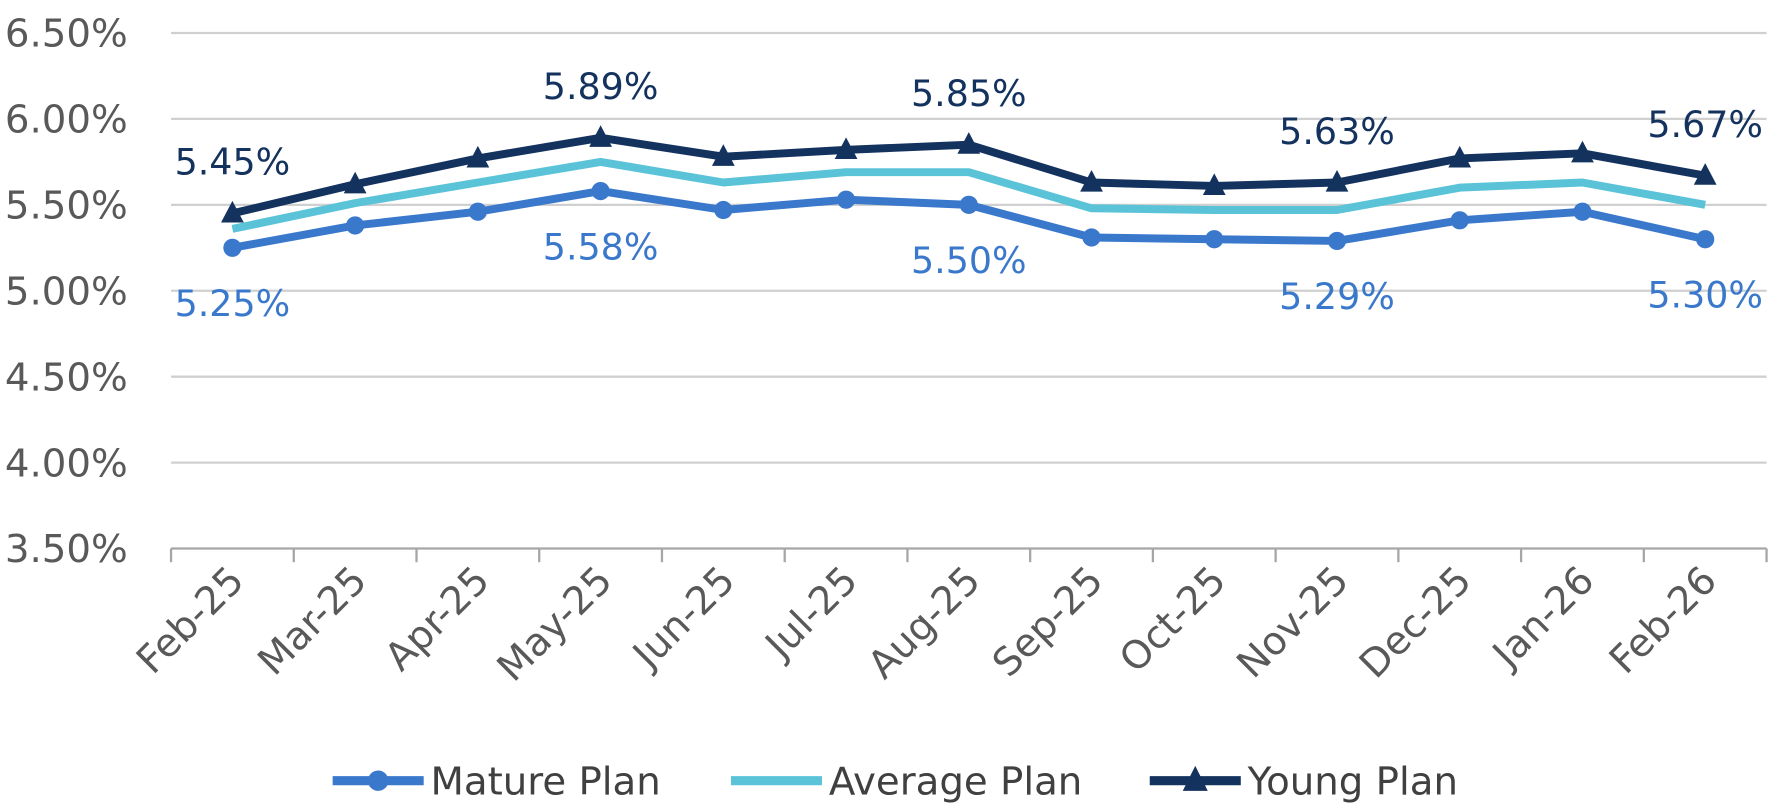  Describe the element at coordinates (66, 120) in the screenshot. I see `y-tick-label: 6.00%` at that location.